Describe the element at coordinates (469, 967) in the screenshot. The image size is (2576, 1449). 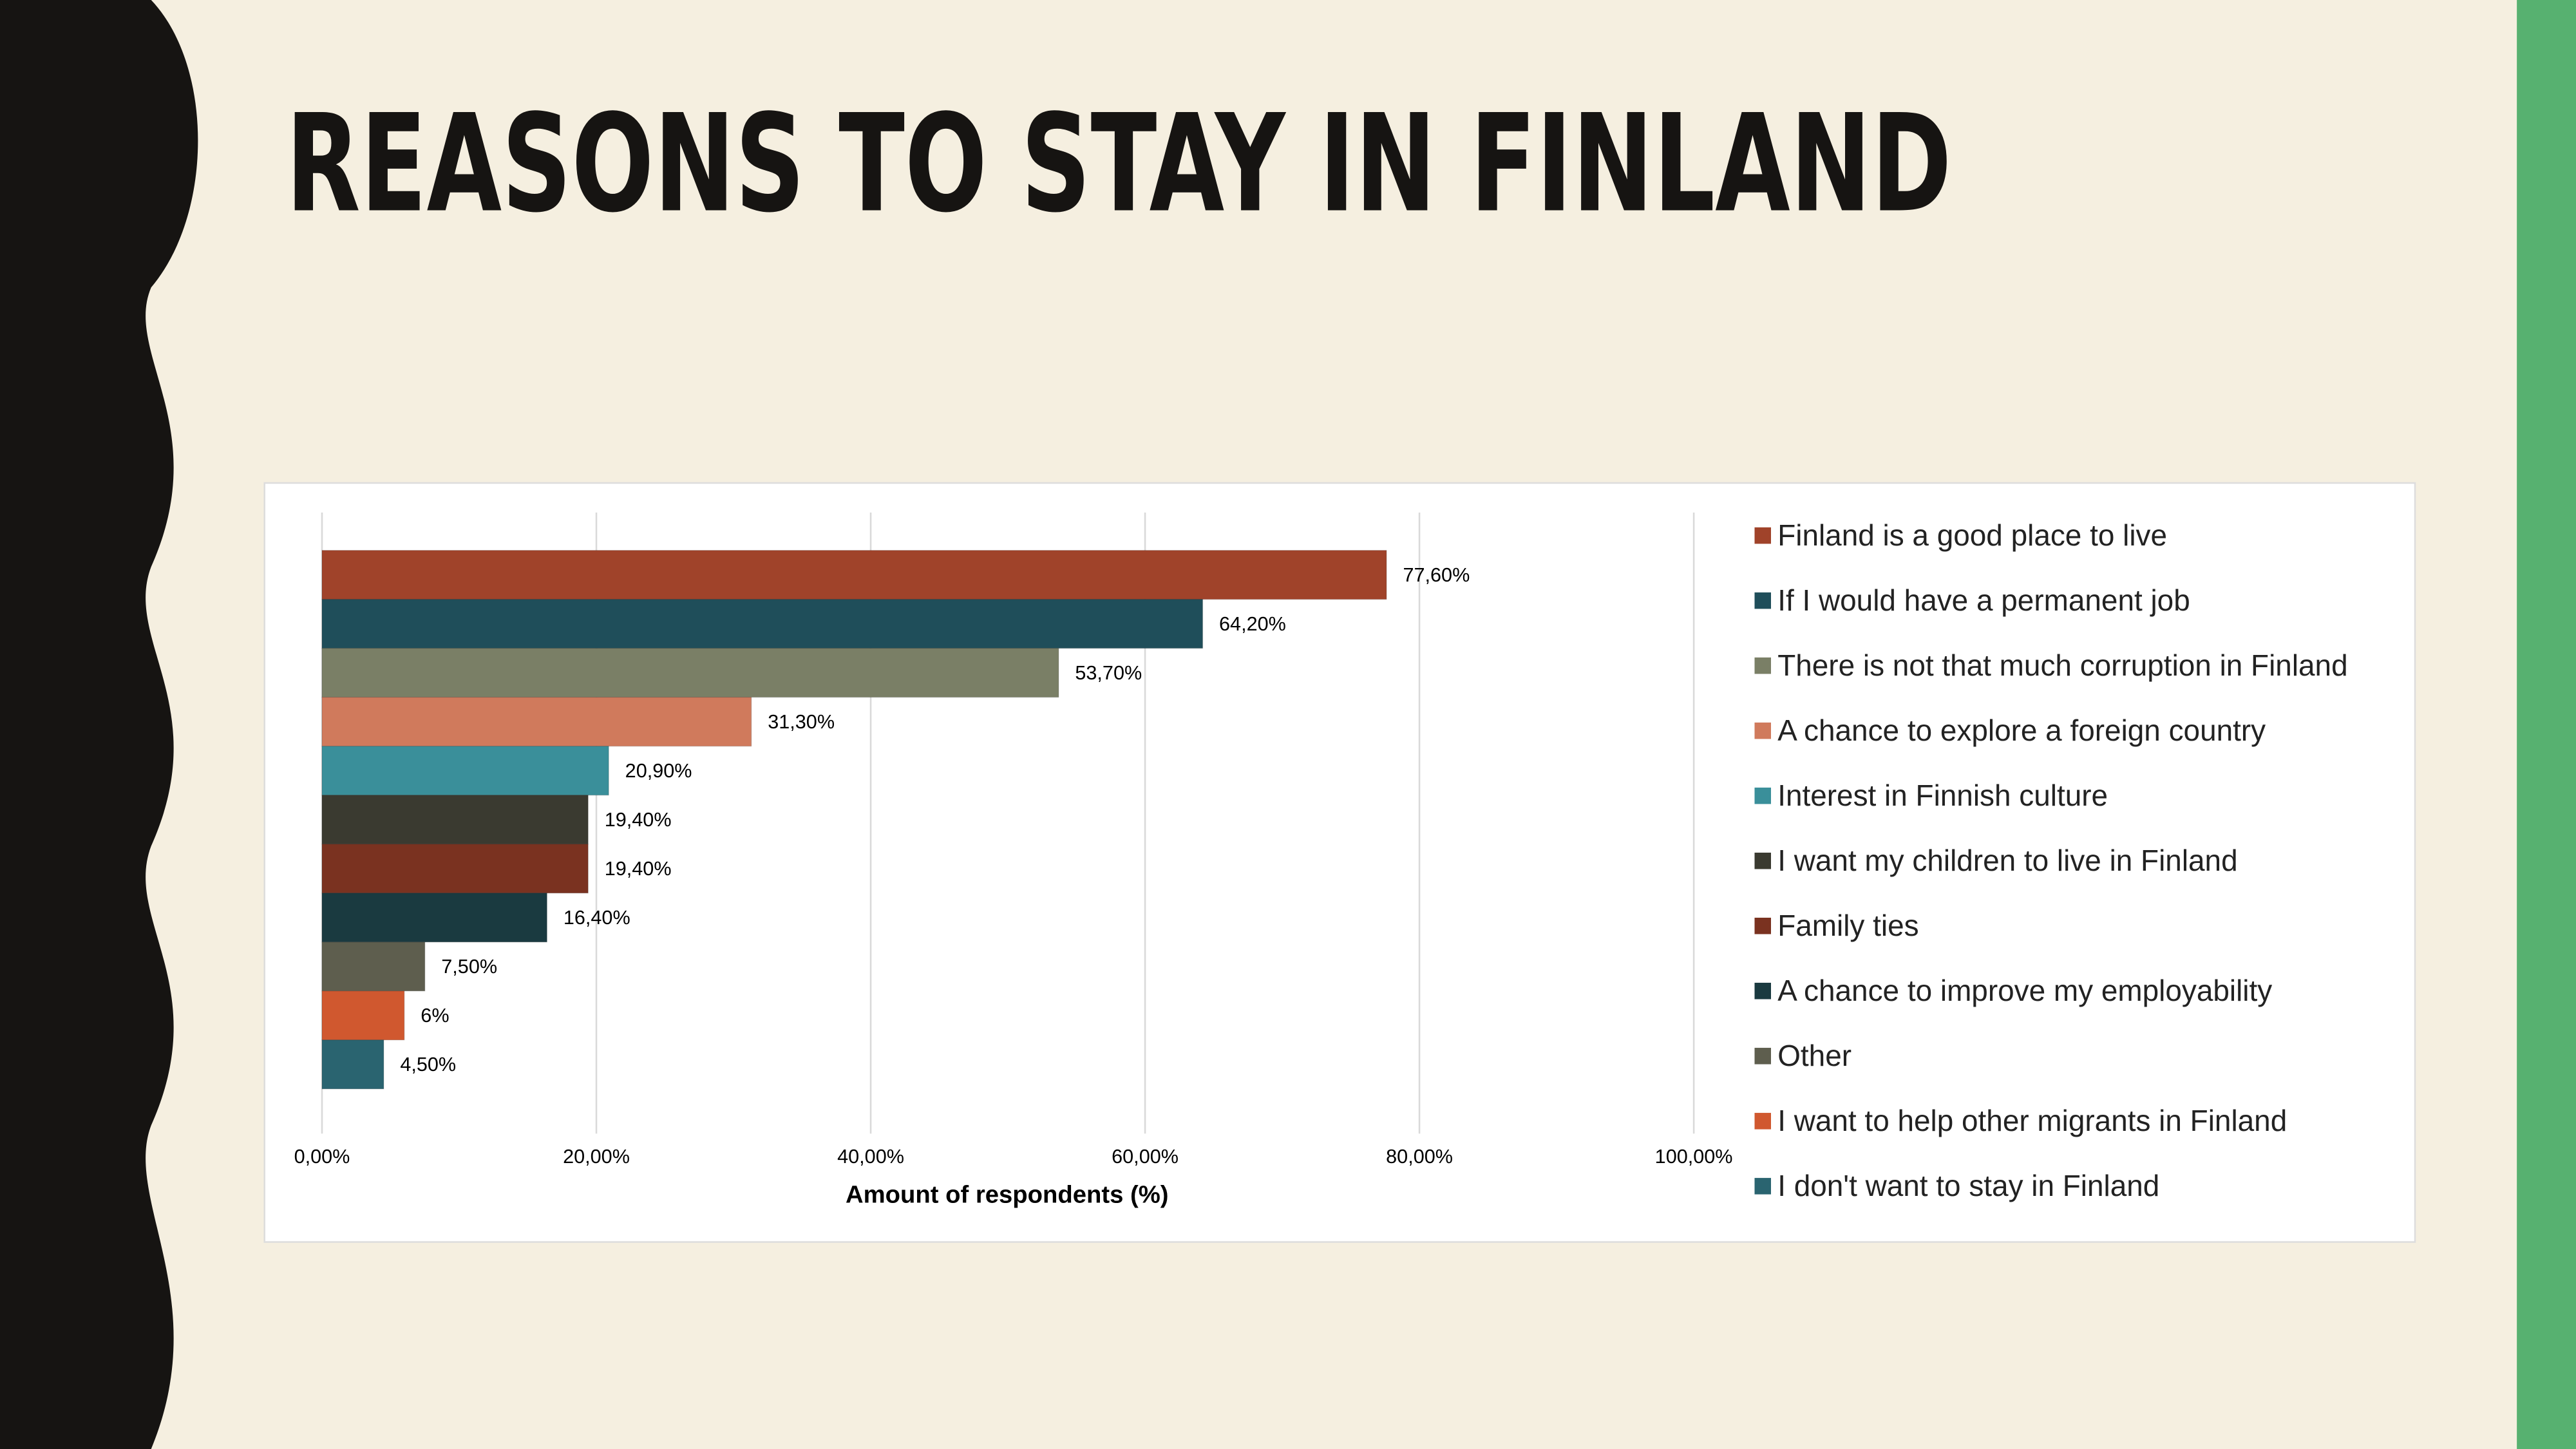
I see `data-label: 7,50%` at that location.